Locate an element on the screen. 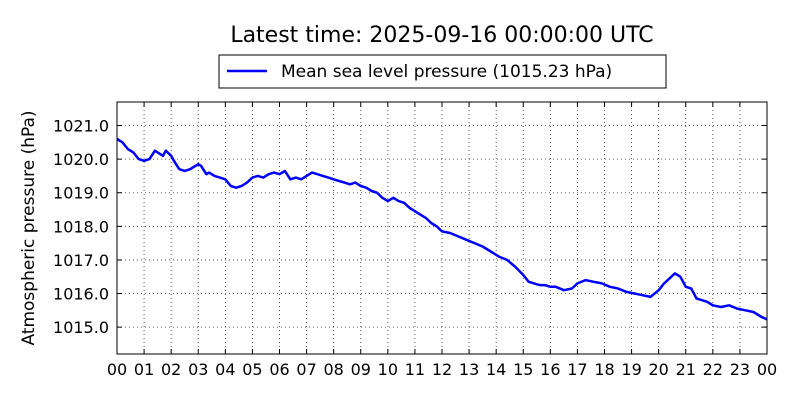 The height and width of the screenshot is (400, 800). legend: Mean sea level pressure (1015.23 hPa) is located at coordinates (442, 71).